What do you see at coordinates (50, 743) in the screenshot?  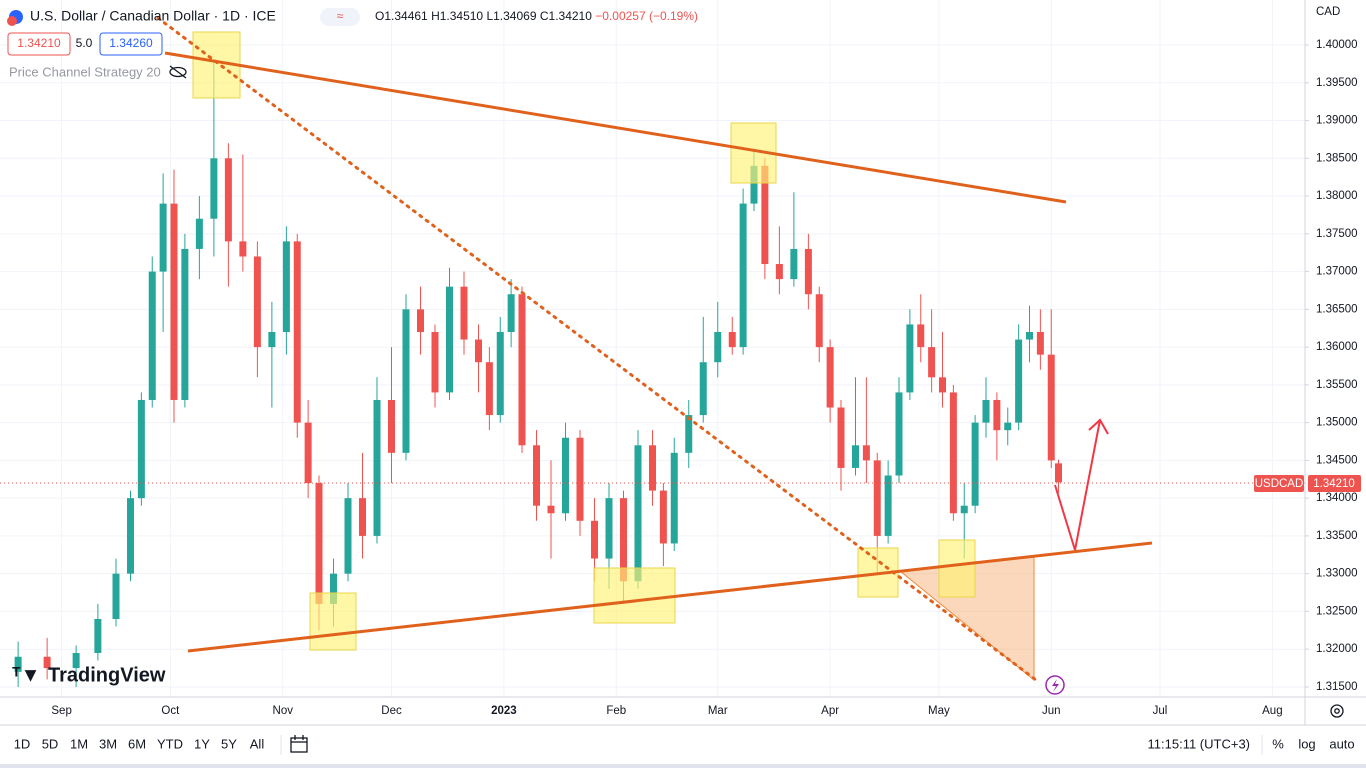 I see `range-button: 5D` at bounding box center [50, 743].